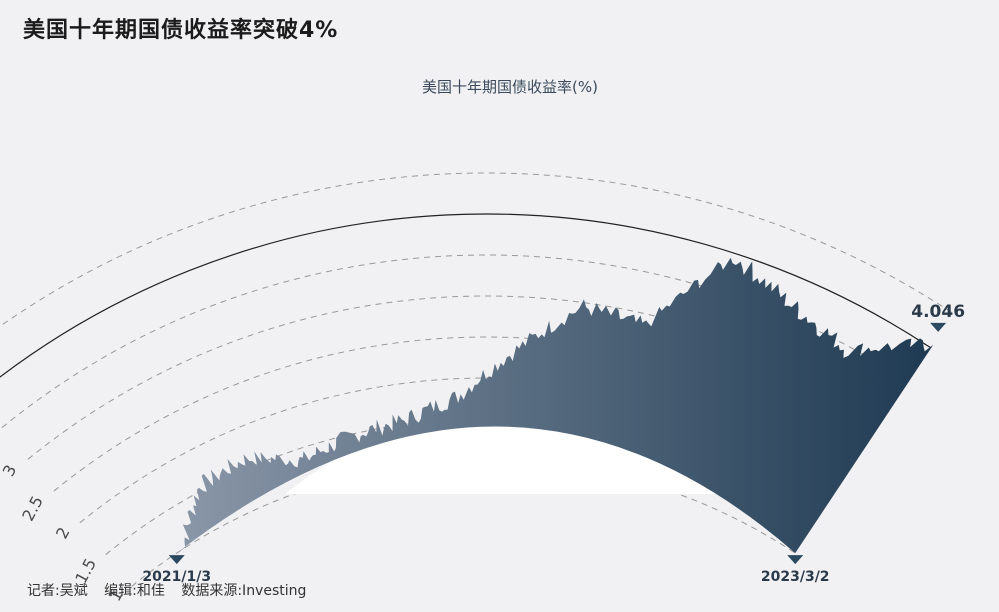 Image resolution: width=999 pixels, height=612 pixels. I want to click on x-end-label: 2023/3/2, so click(795, 577).